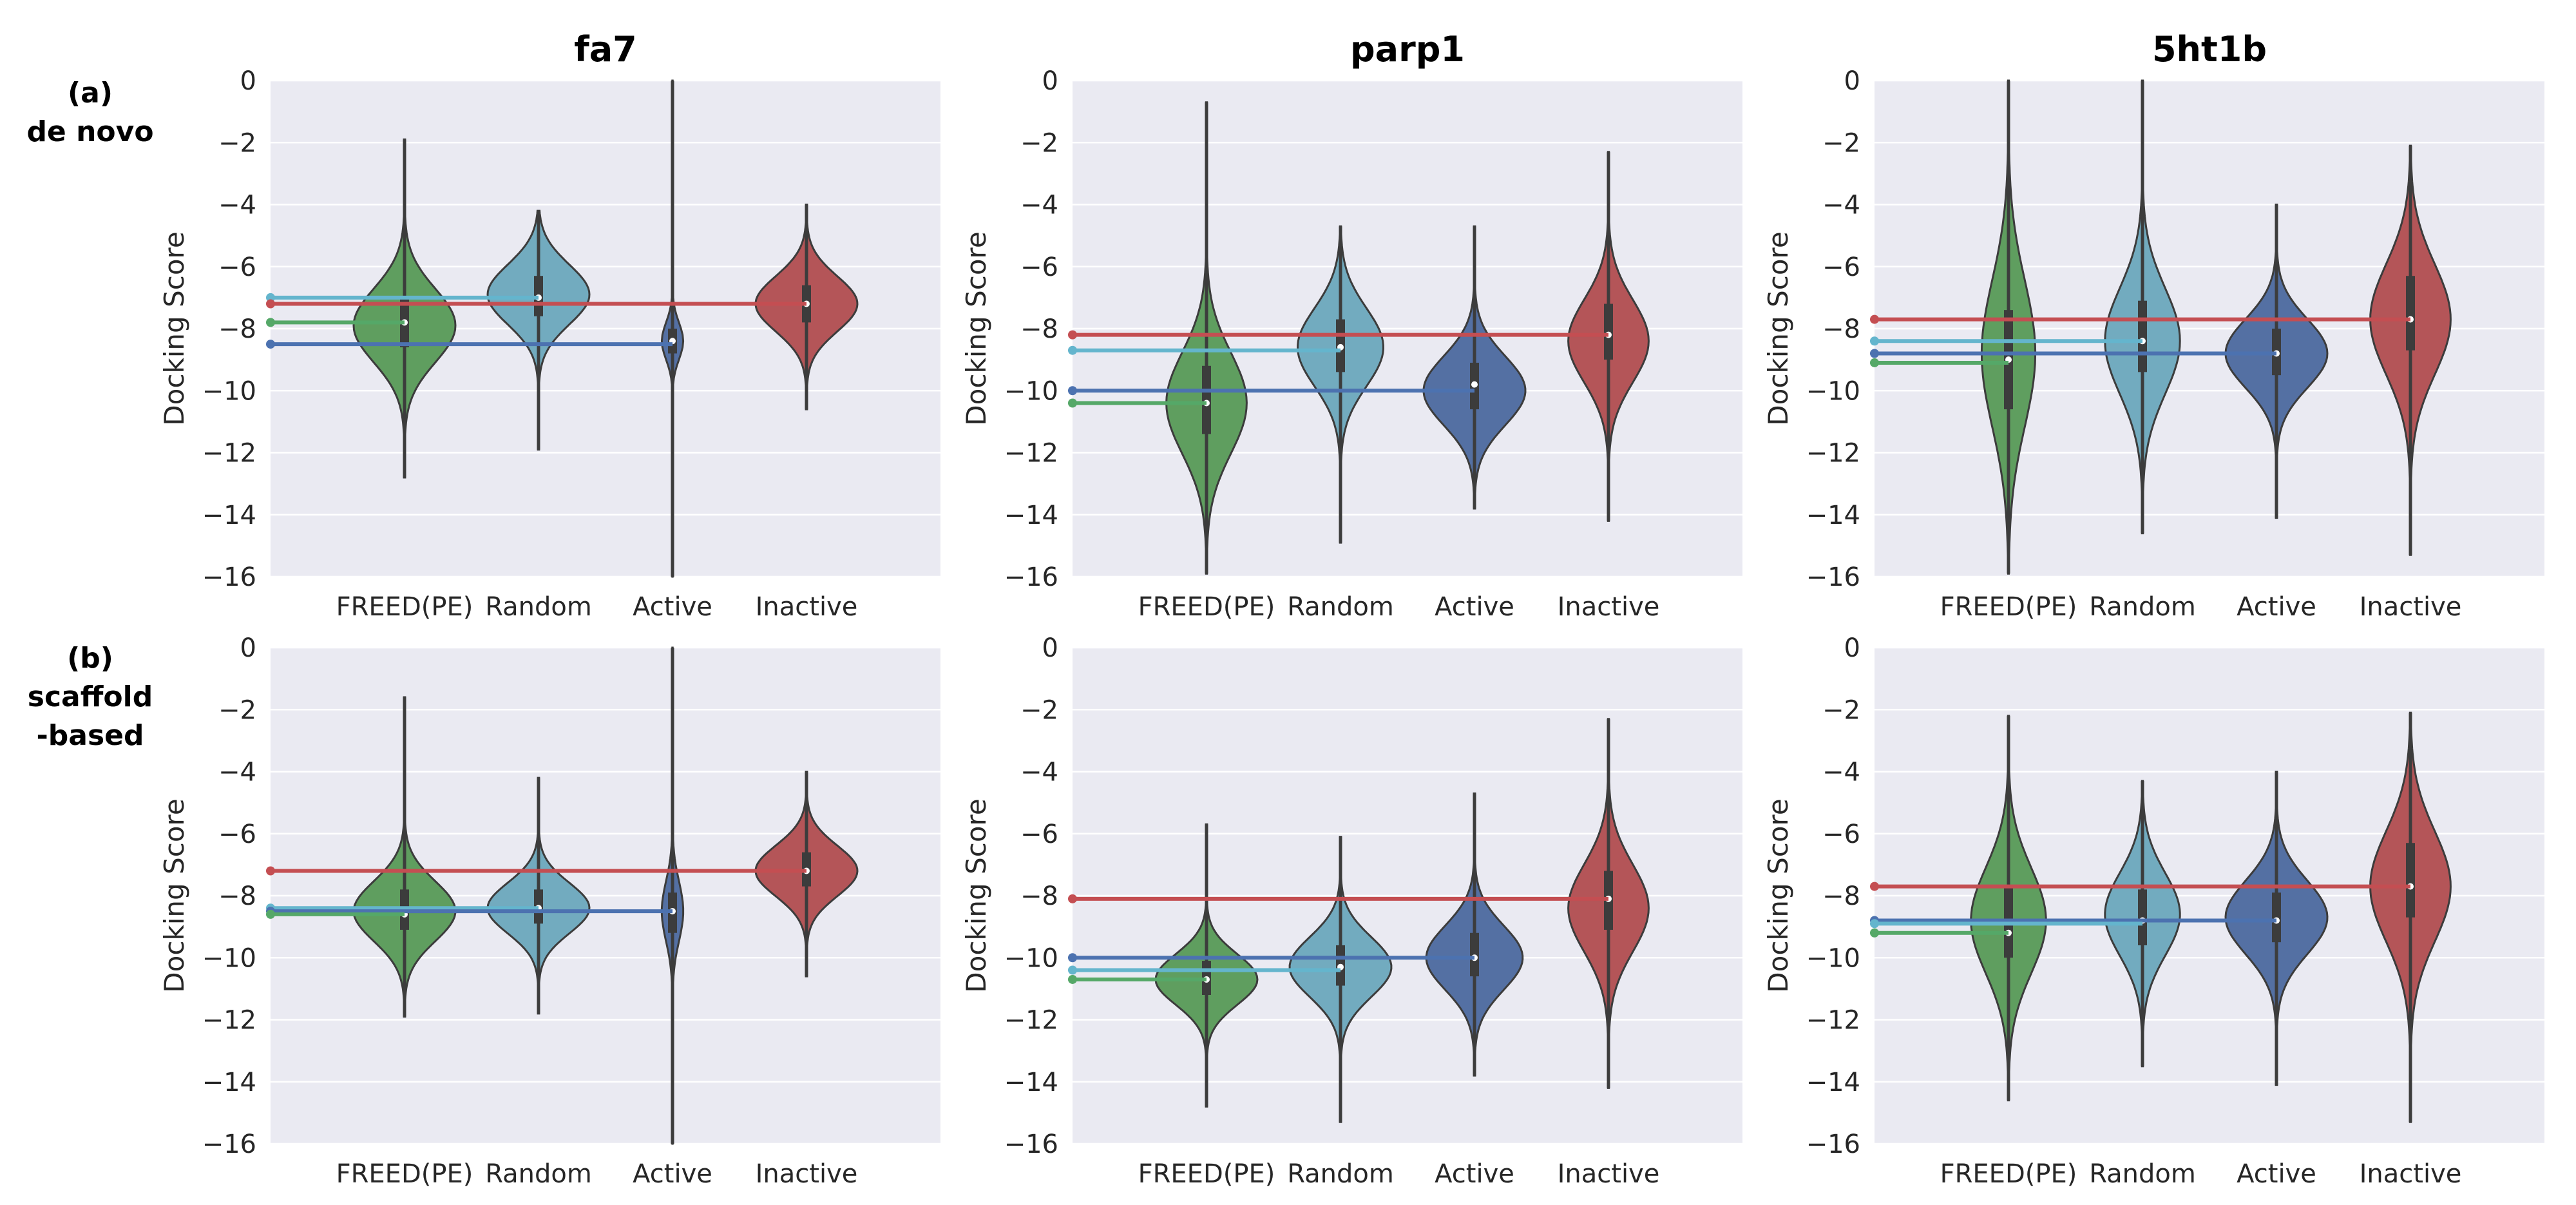 The height and width of the screenshot is (1205, 2576). What do you see at coordinates (1474, 384) in the screenshot?
I see `violin-median-dot` at bounding box center [1474, 384].